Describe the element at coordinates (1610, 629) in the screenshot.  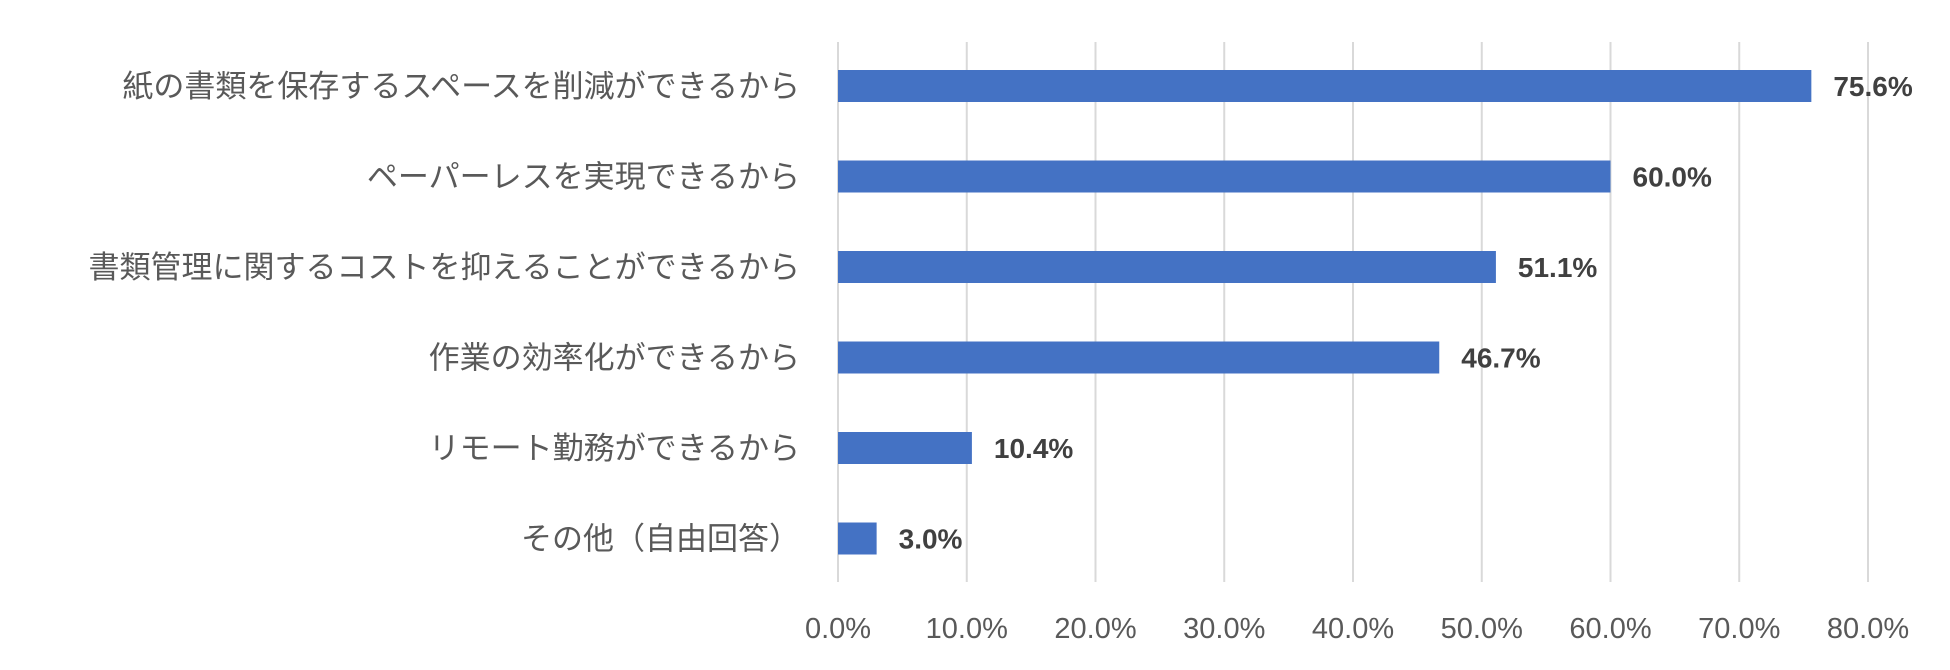
I see `x-tick-label-6: 60.0%` at that location.